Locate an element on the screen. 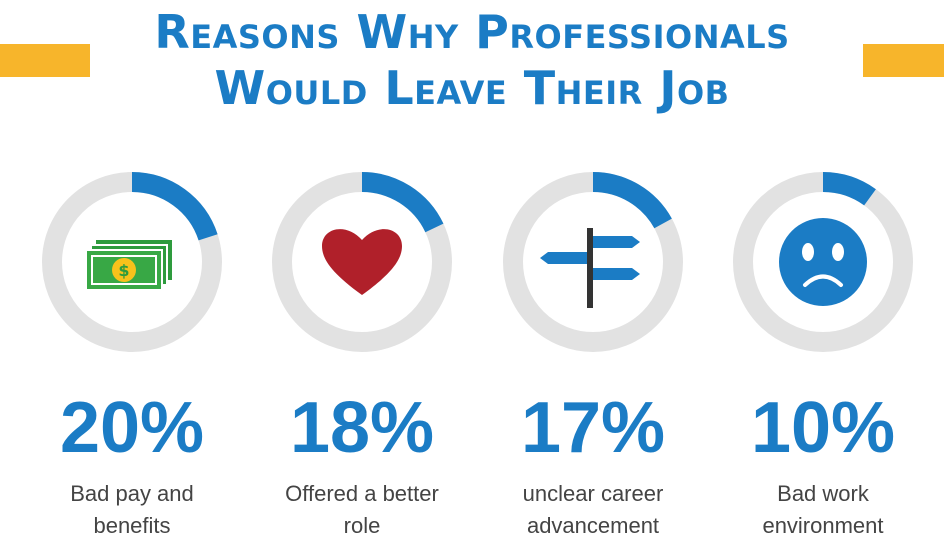  value-label: 10% is located at coordinates (823, 428).